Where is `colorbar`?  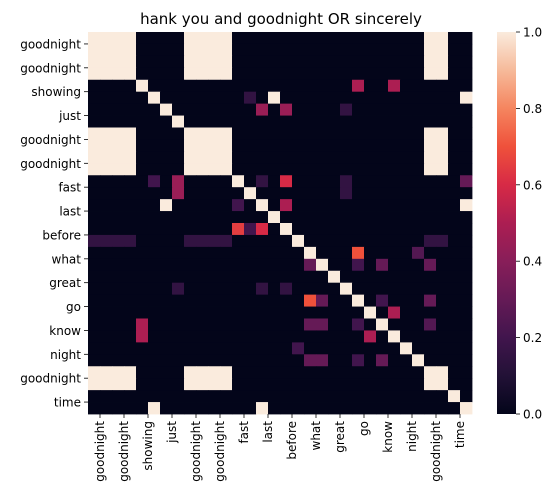
colorbar is located at coordinates (506, 223).